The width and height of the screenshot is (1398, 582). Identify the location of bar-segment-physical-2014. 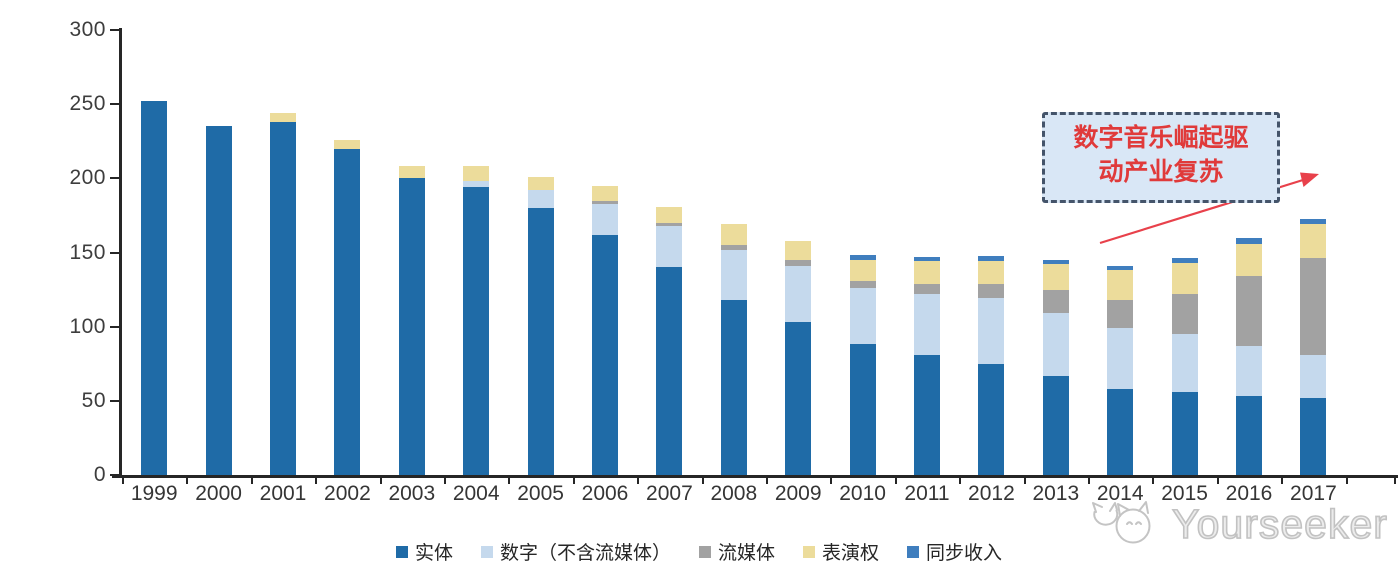
(1120, 431).